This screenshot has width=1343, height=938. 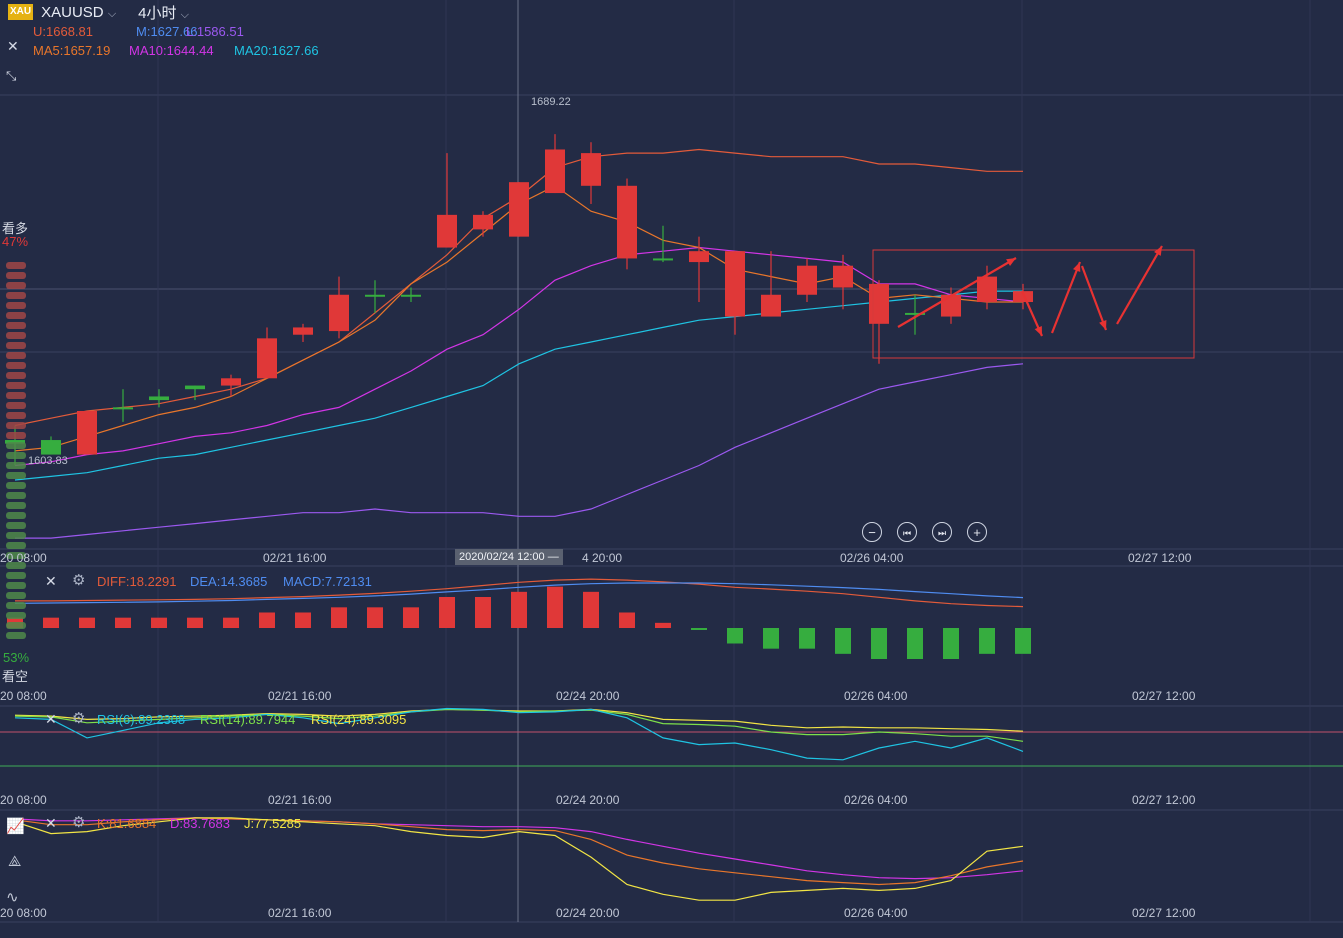 What do you see at coordinates (519, 451) in the screenshot?
I see `boll-lower-line` at bounding box center [519, 451].